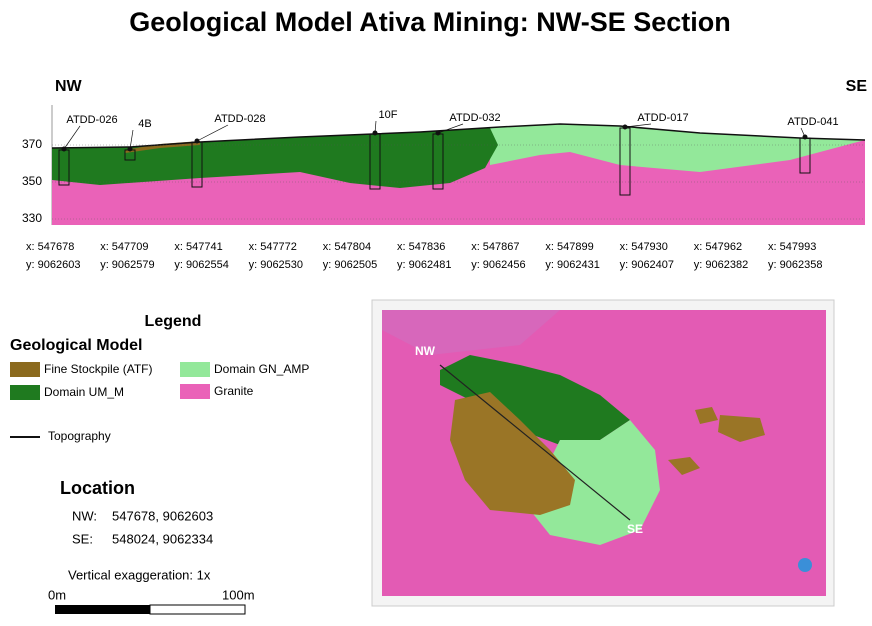 This screenshot has width=872, height=626. I want to click on domain-um-m, so click(275, 158).